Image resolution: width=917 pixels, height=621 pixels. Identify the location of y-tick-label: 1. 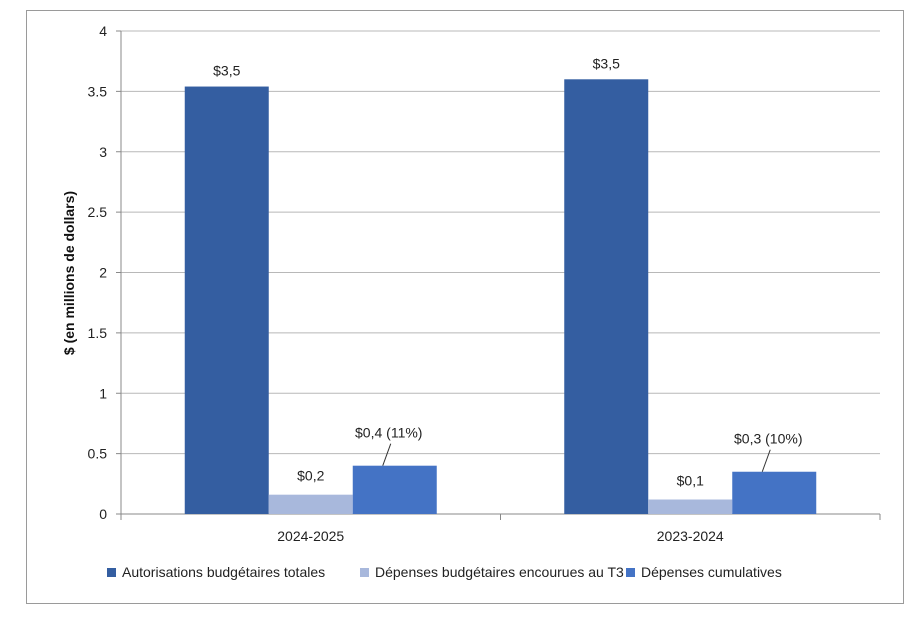
(103, 393).